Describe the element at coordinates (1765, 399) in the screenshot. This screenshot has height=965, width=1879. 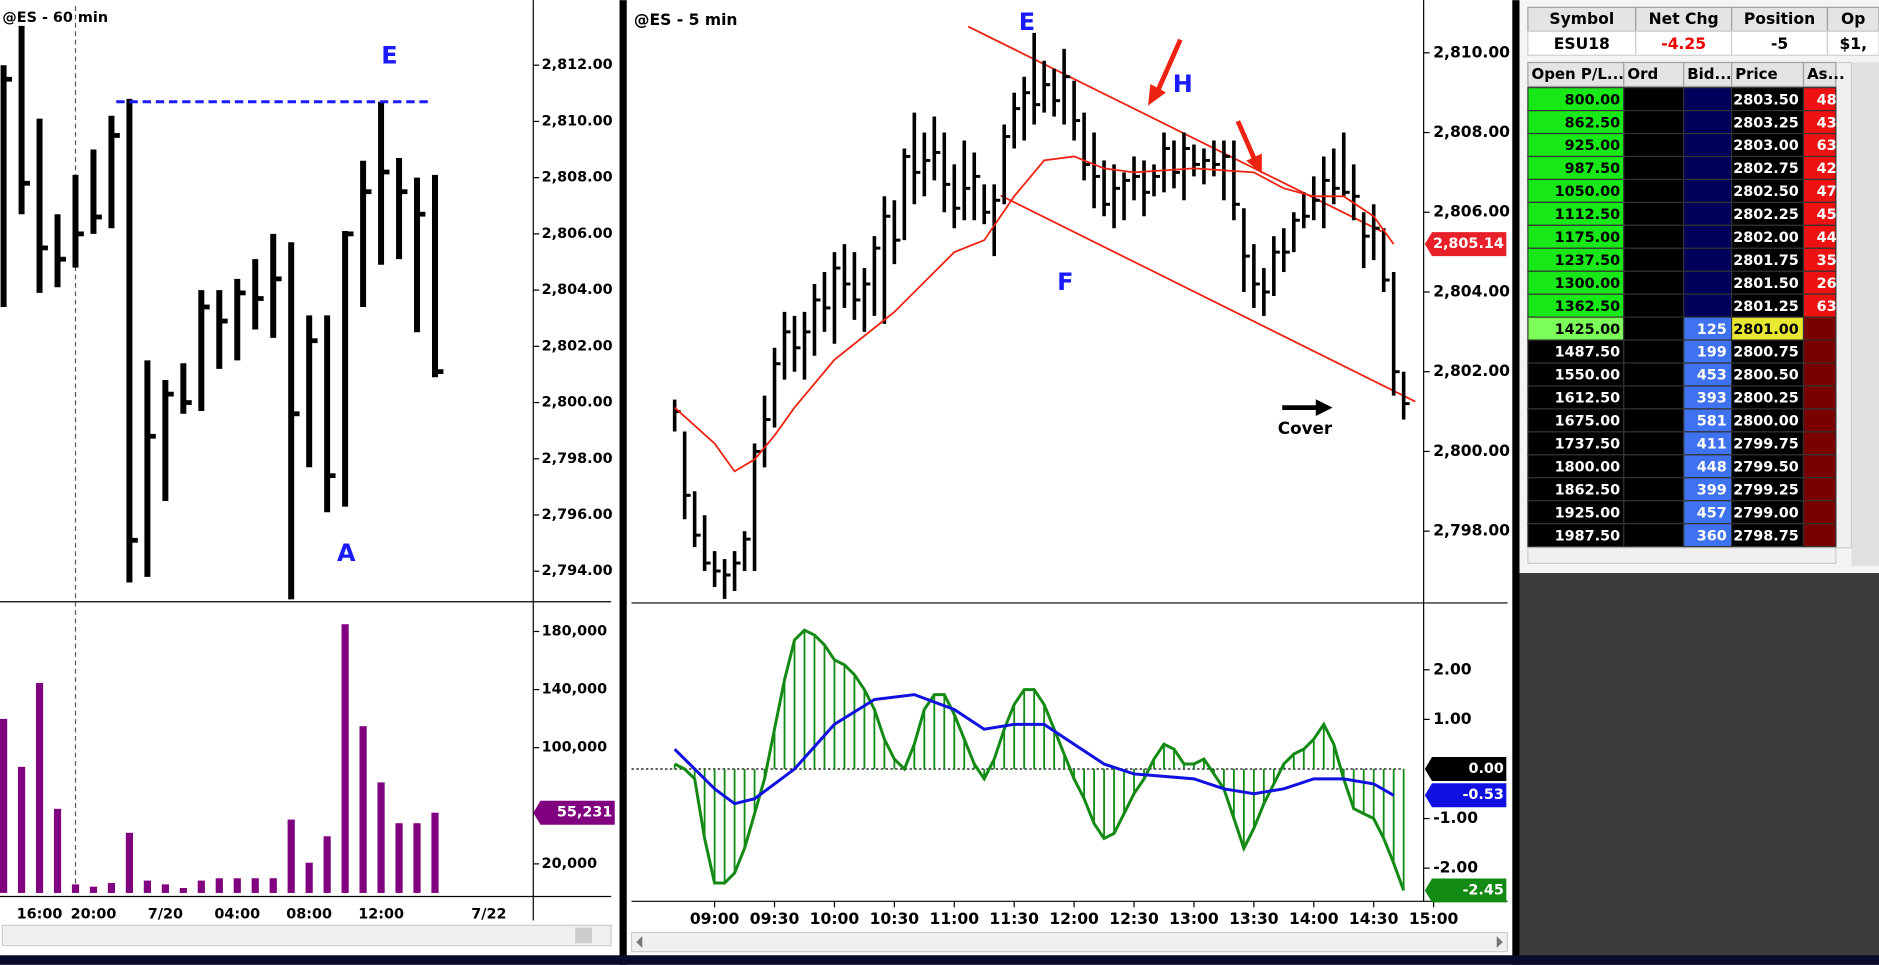
I see `price-text: 2800.25` at that location.